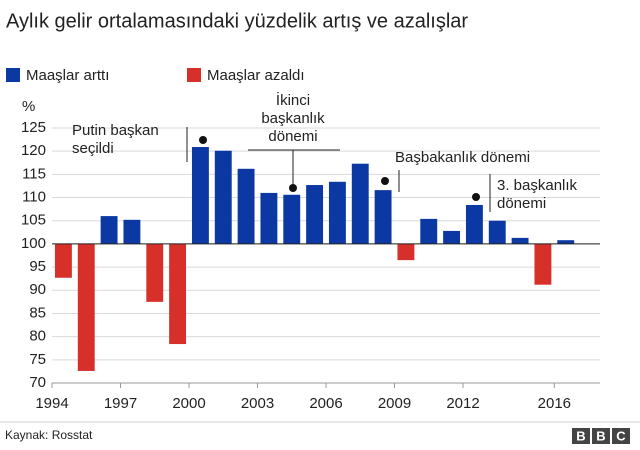 Image resolution: width=640 pixels, height=450 pixels. I want to click on source: Kaynak: Rosstat, so click(49, 435).